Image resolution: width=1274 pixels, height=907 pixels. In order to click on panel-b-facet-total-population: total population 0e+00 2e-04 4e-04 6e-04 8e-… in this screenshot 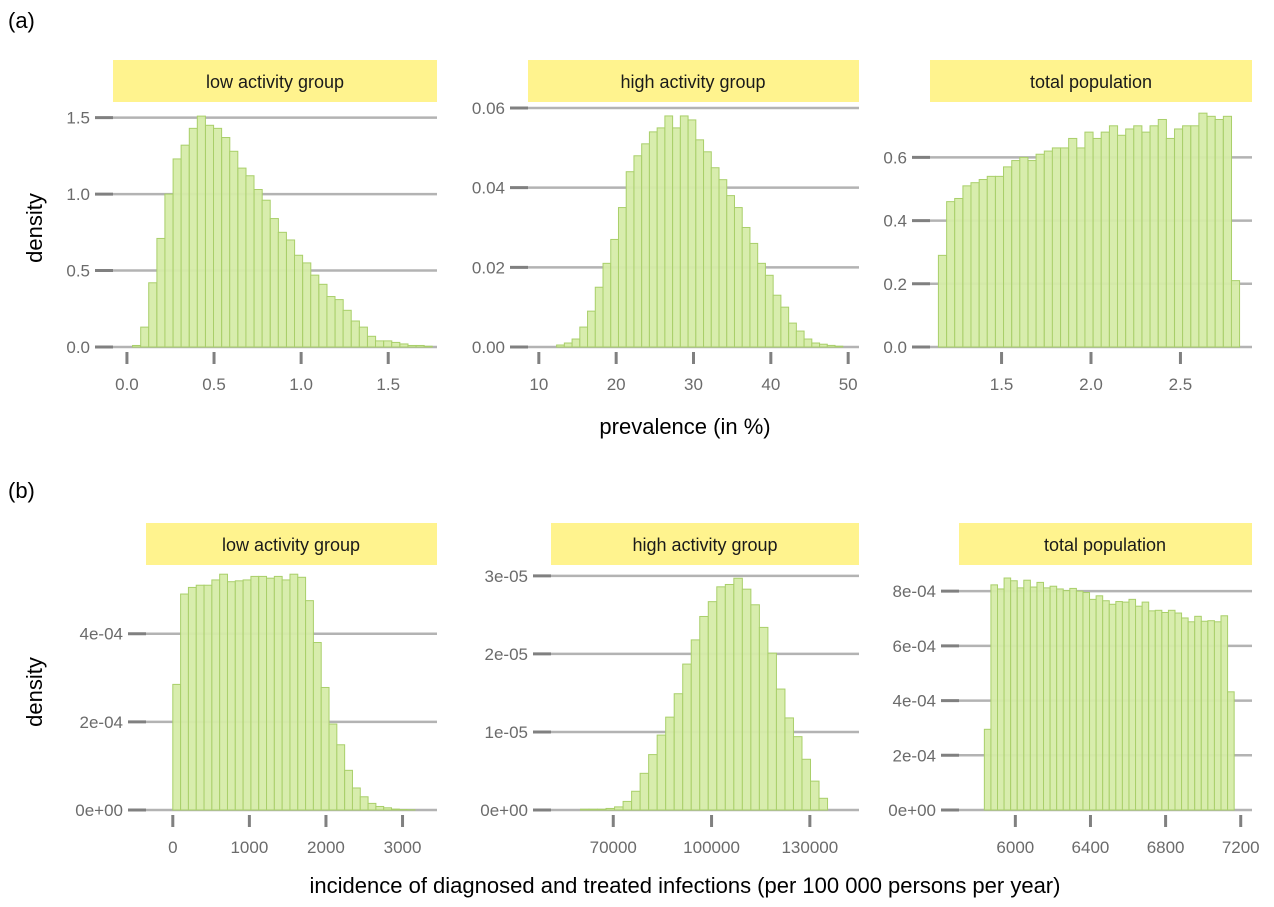, I will do `click(1074, 690)`.